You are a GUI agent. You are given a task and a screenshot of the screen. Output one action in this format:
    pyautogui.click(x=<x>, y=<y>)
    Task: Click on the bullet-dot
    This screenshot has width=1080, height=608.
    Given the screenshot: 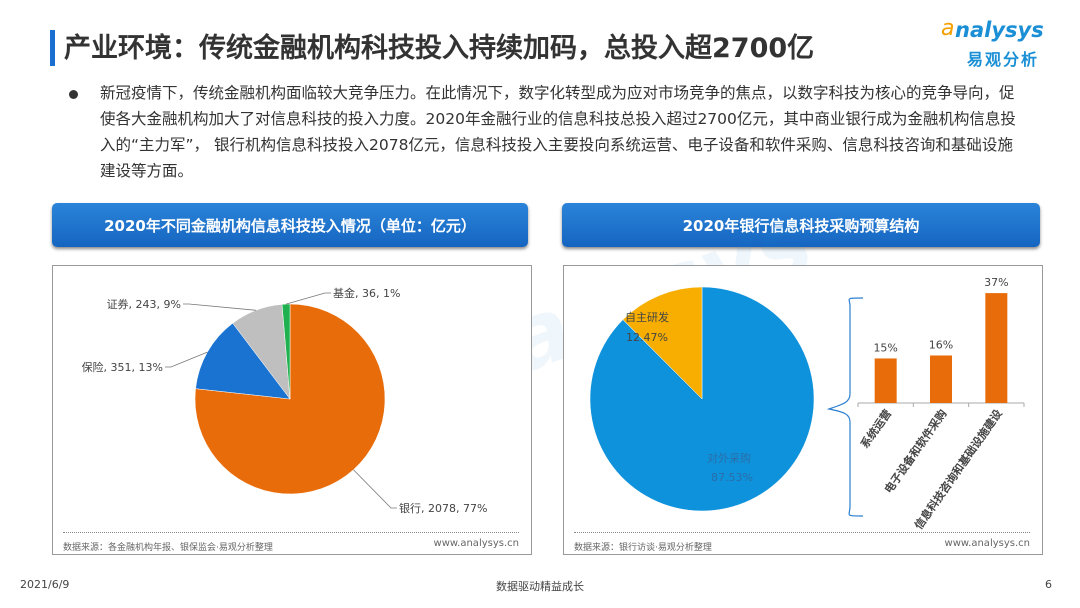 What is the action you would take?
    pyautogui.click(x=73, y=94)
    